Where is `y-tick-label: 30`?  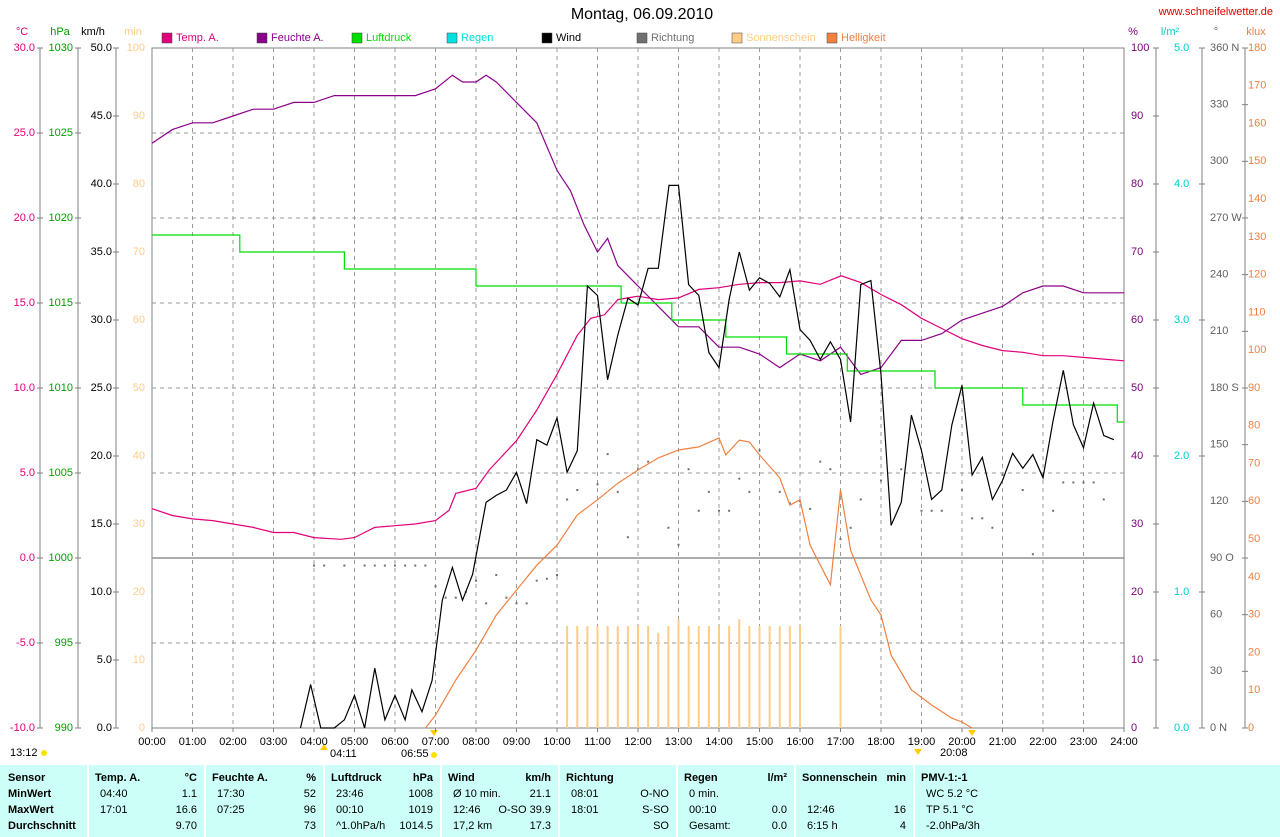
y-tick-label: 30 is located at coordinates (1216, 671).